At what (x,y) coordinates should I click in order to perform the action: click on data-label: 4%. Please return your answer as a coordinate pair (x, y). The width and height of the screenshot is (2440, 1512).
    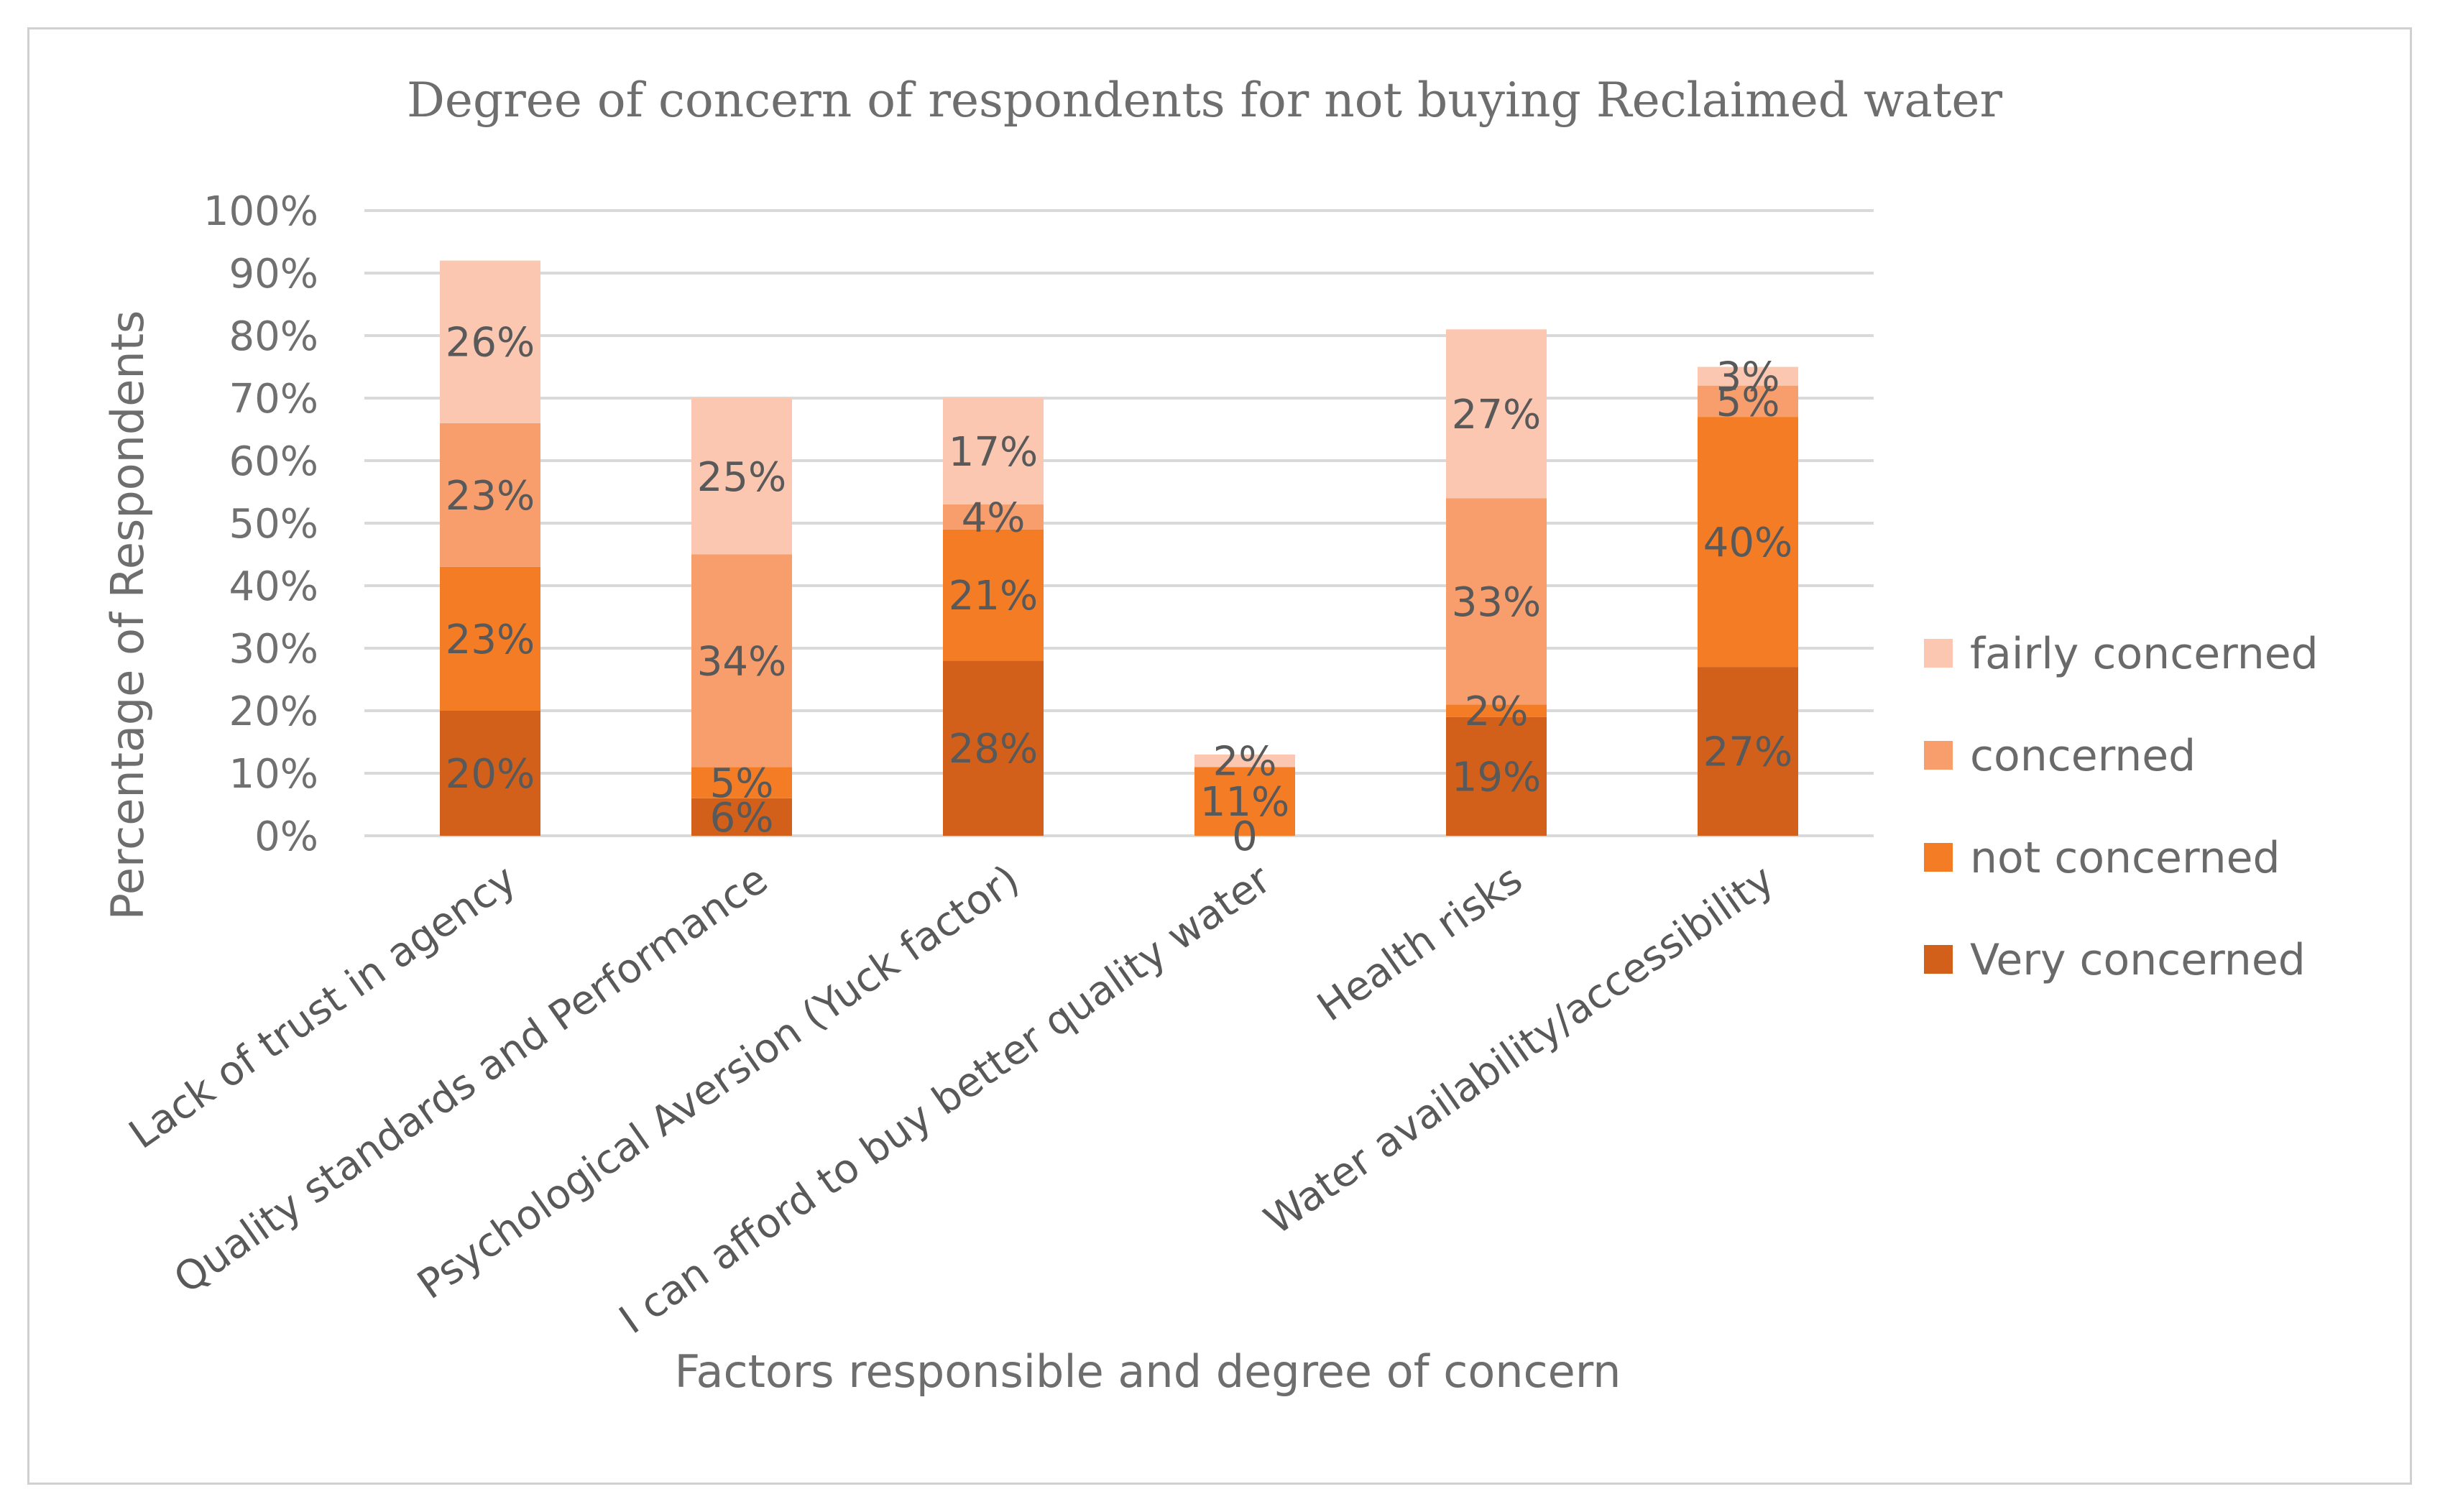
    Looking at the image, I should click on (994, 518).